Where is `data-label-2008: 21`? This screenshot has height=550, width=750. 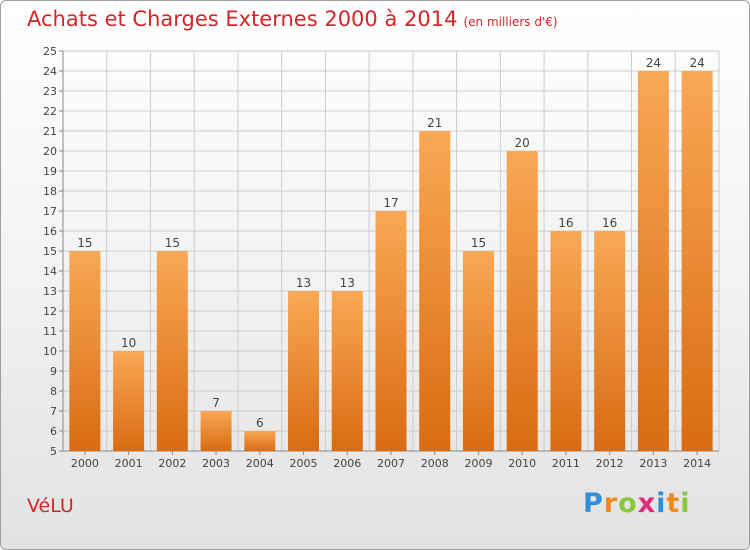 data-label-2008: 21 is located at coordinates (434, 123).